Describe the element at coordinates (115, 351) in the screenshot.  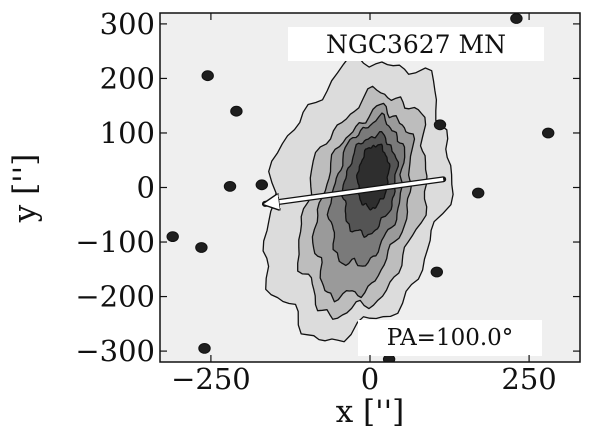
I see `y-tick-label-6: −300` at that location.